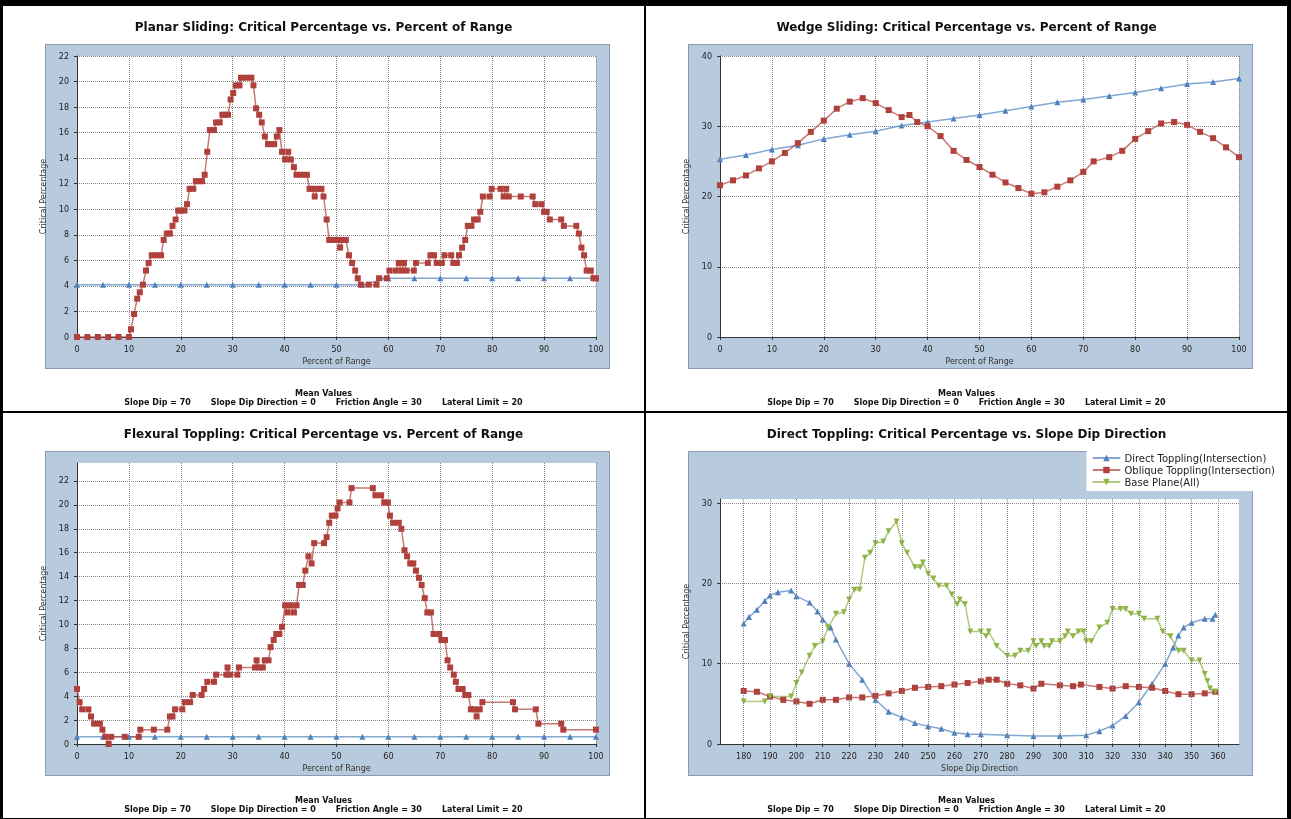 This screenshot has height=819, width=1291. What do you see at coordinates (875, 756) in the screenshot?
I see `x-tick-label: 230` at bounding box center [875, 756].